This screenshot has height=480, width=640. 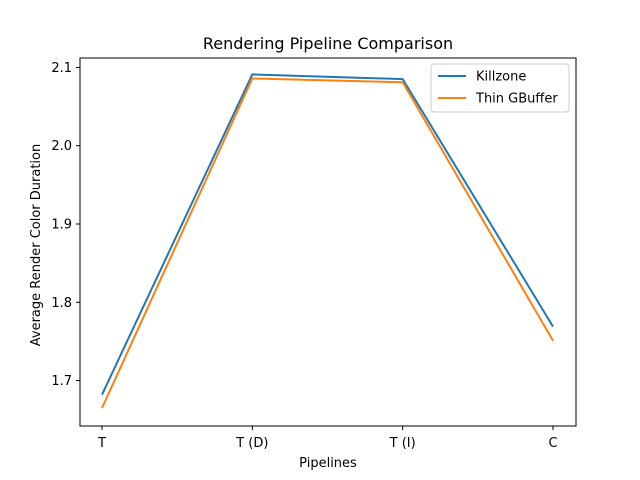 What do you see at coordinates (61, 381) in the screenshot?
I see `y-tick-label: 1.7` at bounding box center [61, 381].